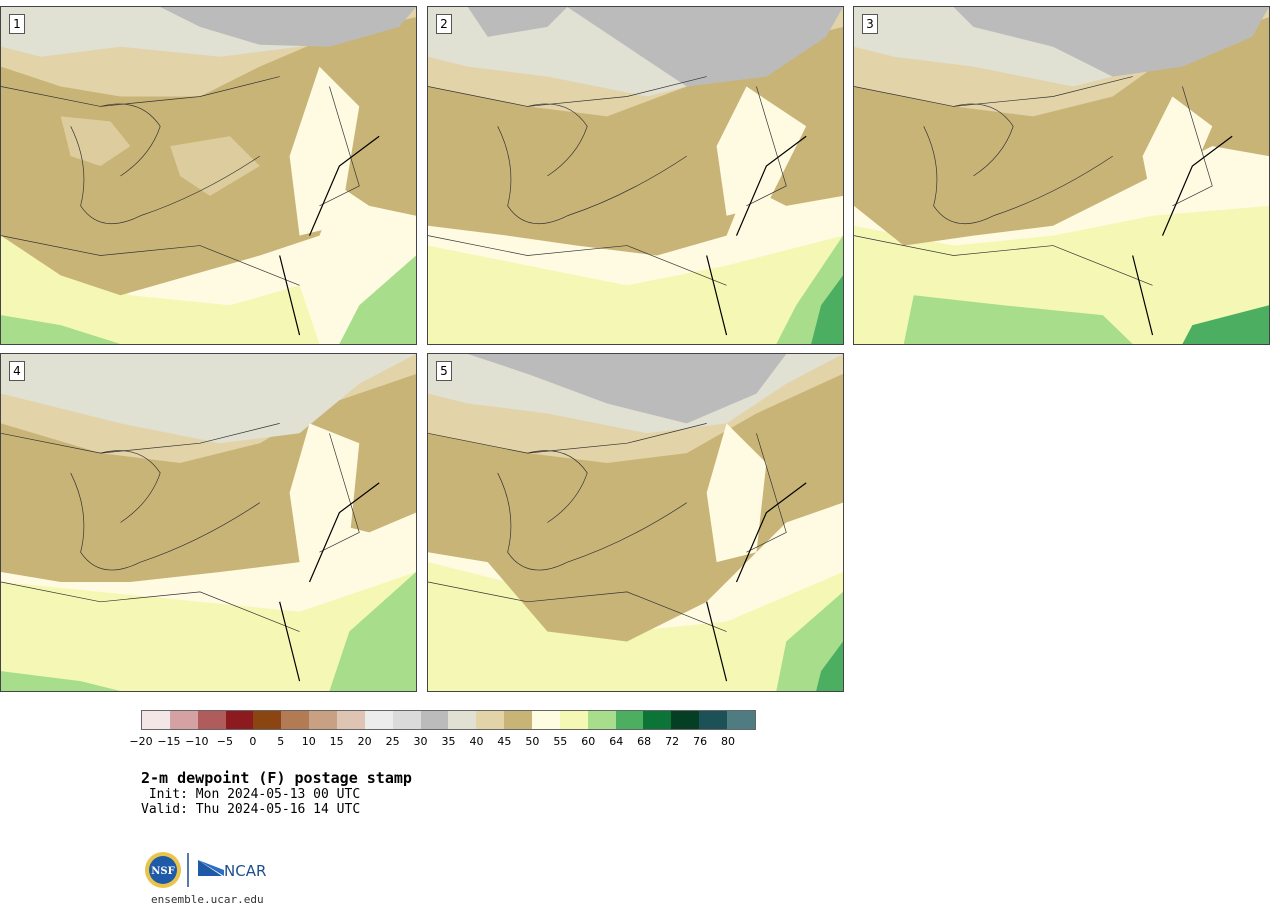 The width and height of the screenshot is (1280, 910). What do you see at coordinates (504, 741) in the screenshot?
I see `colorbar-tick-label: 45` at bounding box center [504, 741].